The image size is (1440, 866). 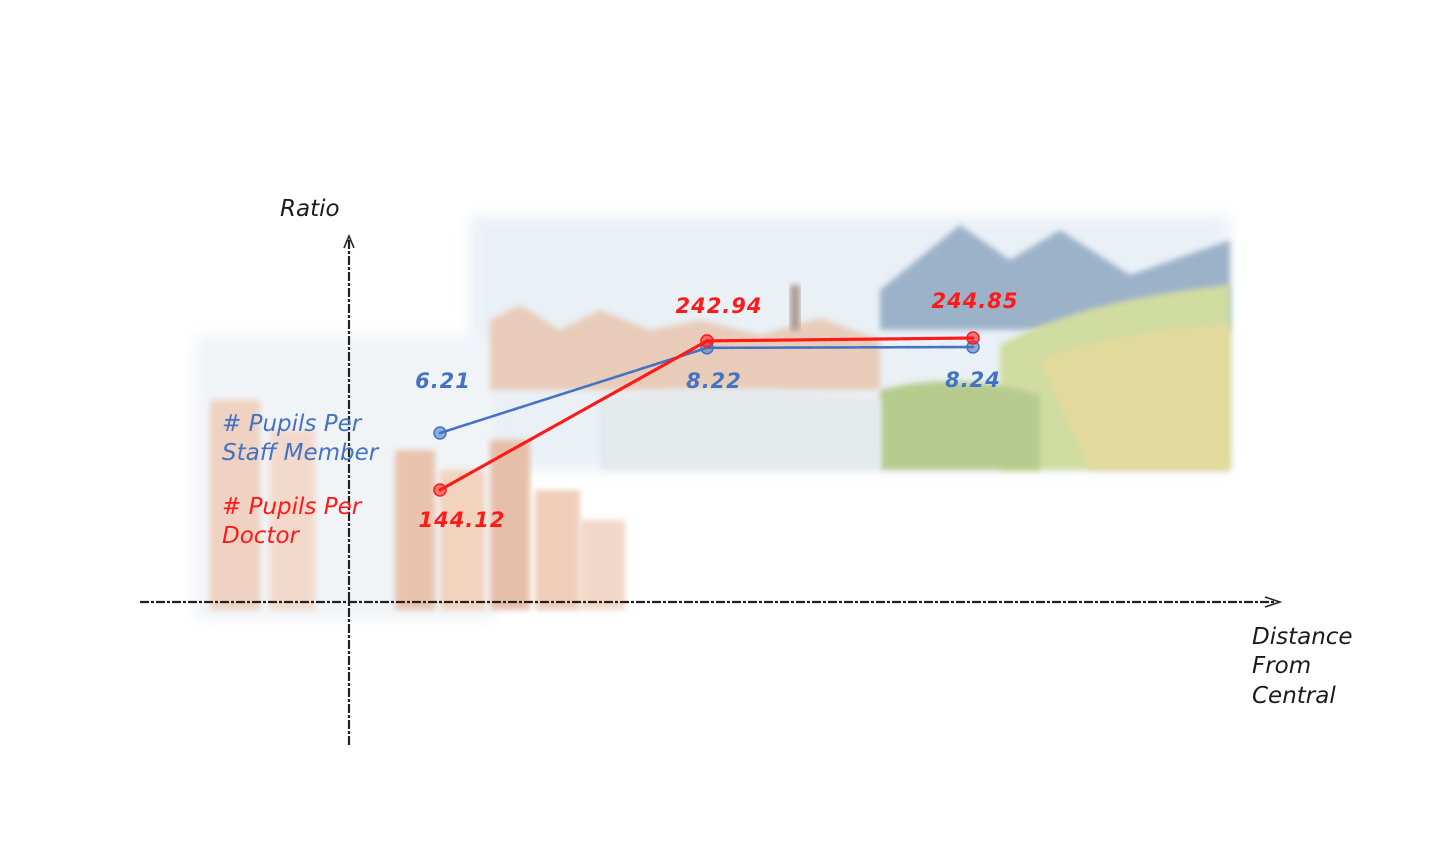 I want to click on series-1-data-label: 144.12, so click(x=461, y=520).